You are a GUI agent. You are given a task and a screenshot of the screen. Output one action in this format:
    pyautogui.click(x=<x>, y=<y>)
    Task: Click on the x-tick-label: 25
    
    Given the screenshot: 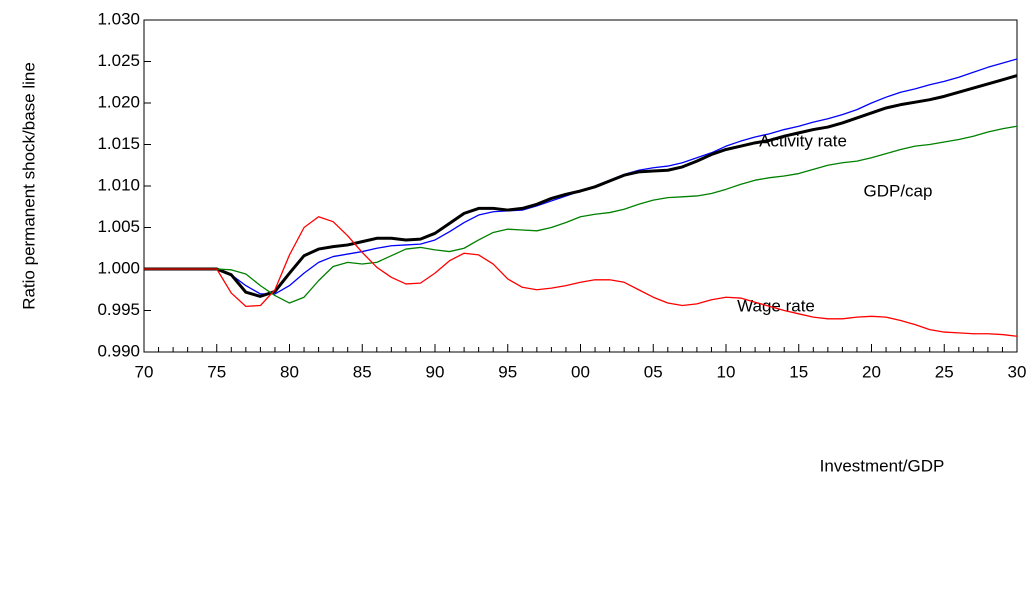 What is the action you would take?
    pyautogui.click(x=944, y=371)
    